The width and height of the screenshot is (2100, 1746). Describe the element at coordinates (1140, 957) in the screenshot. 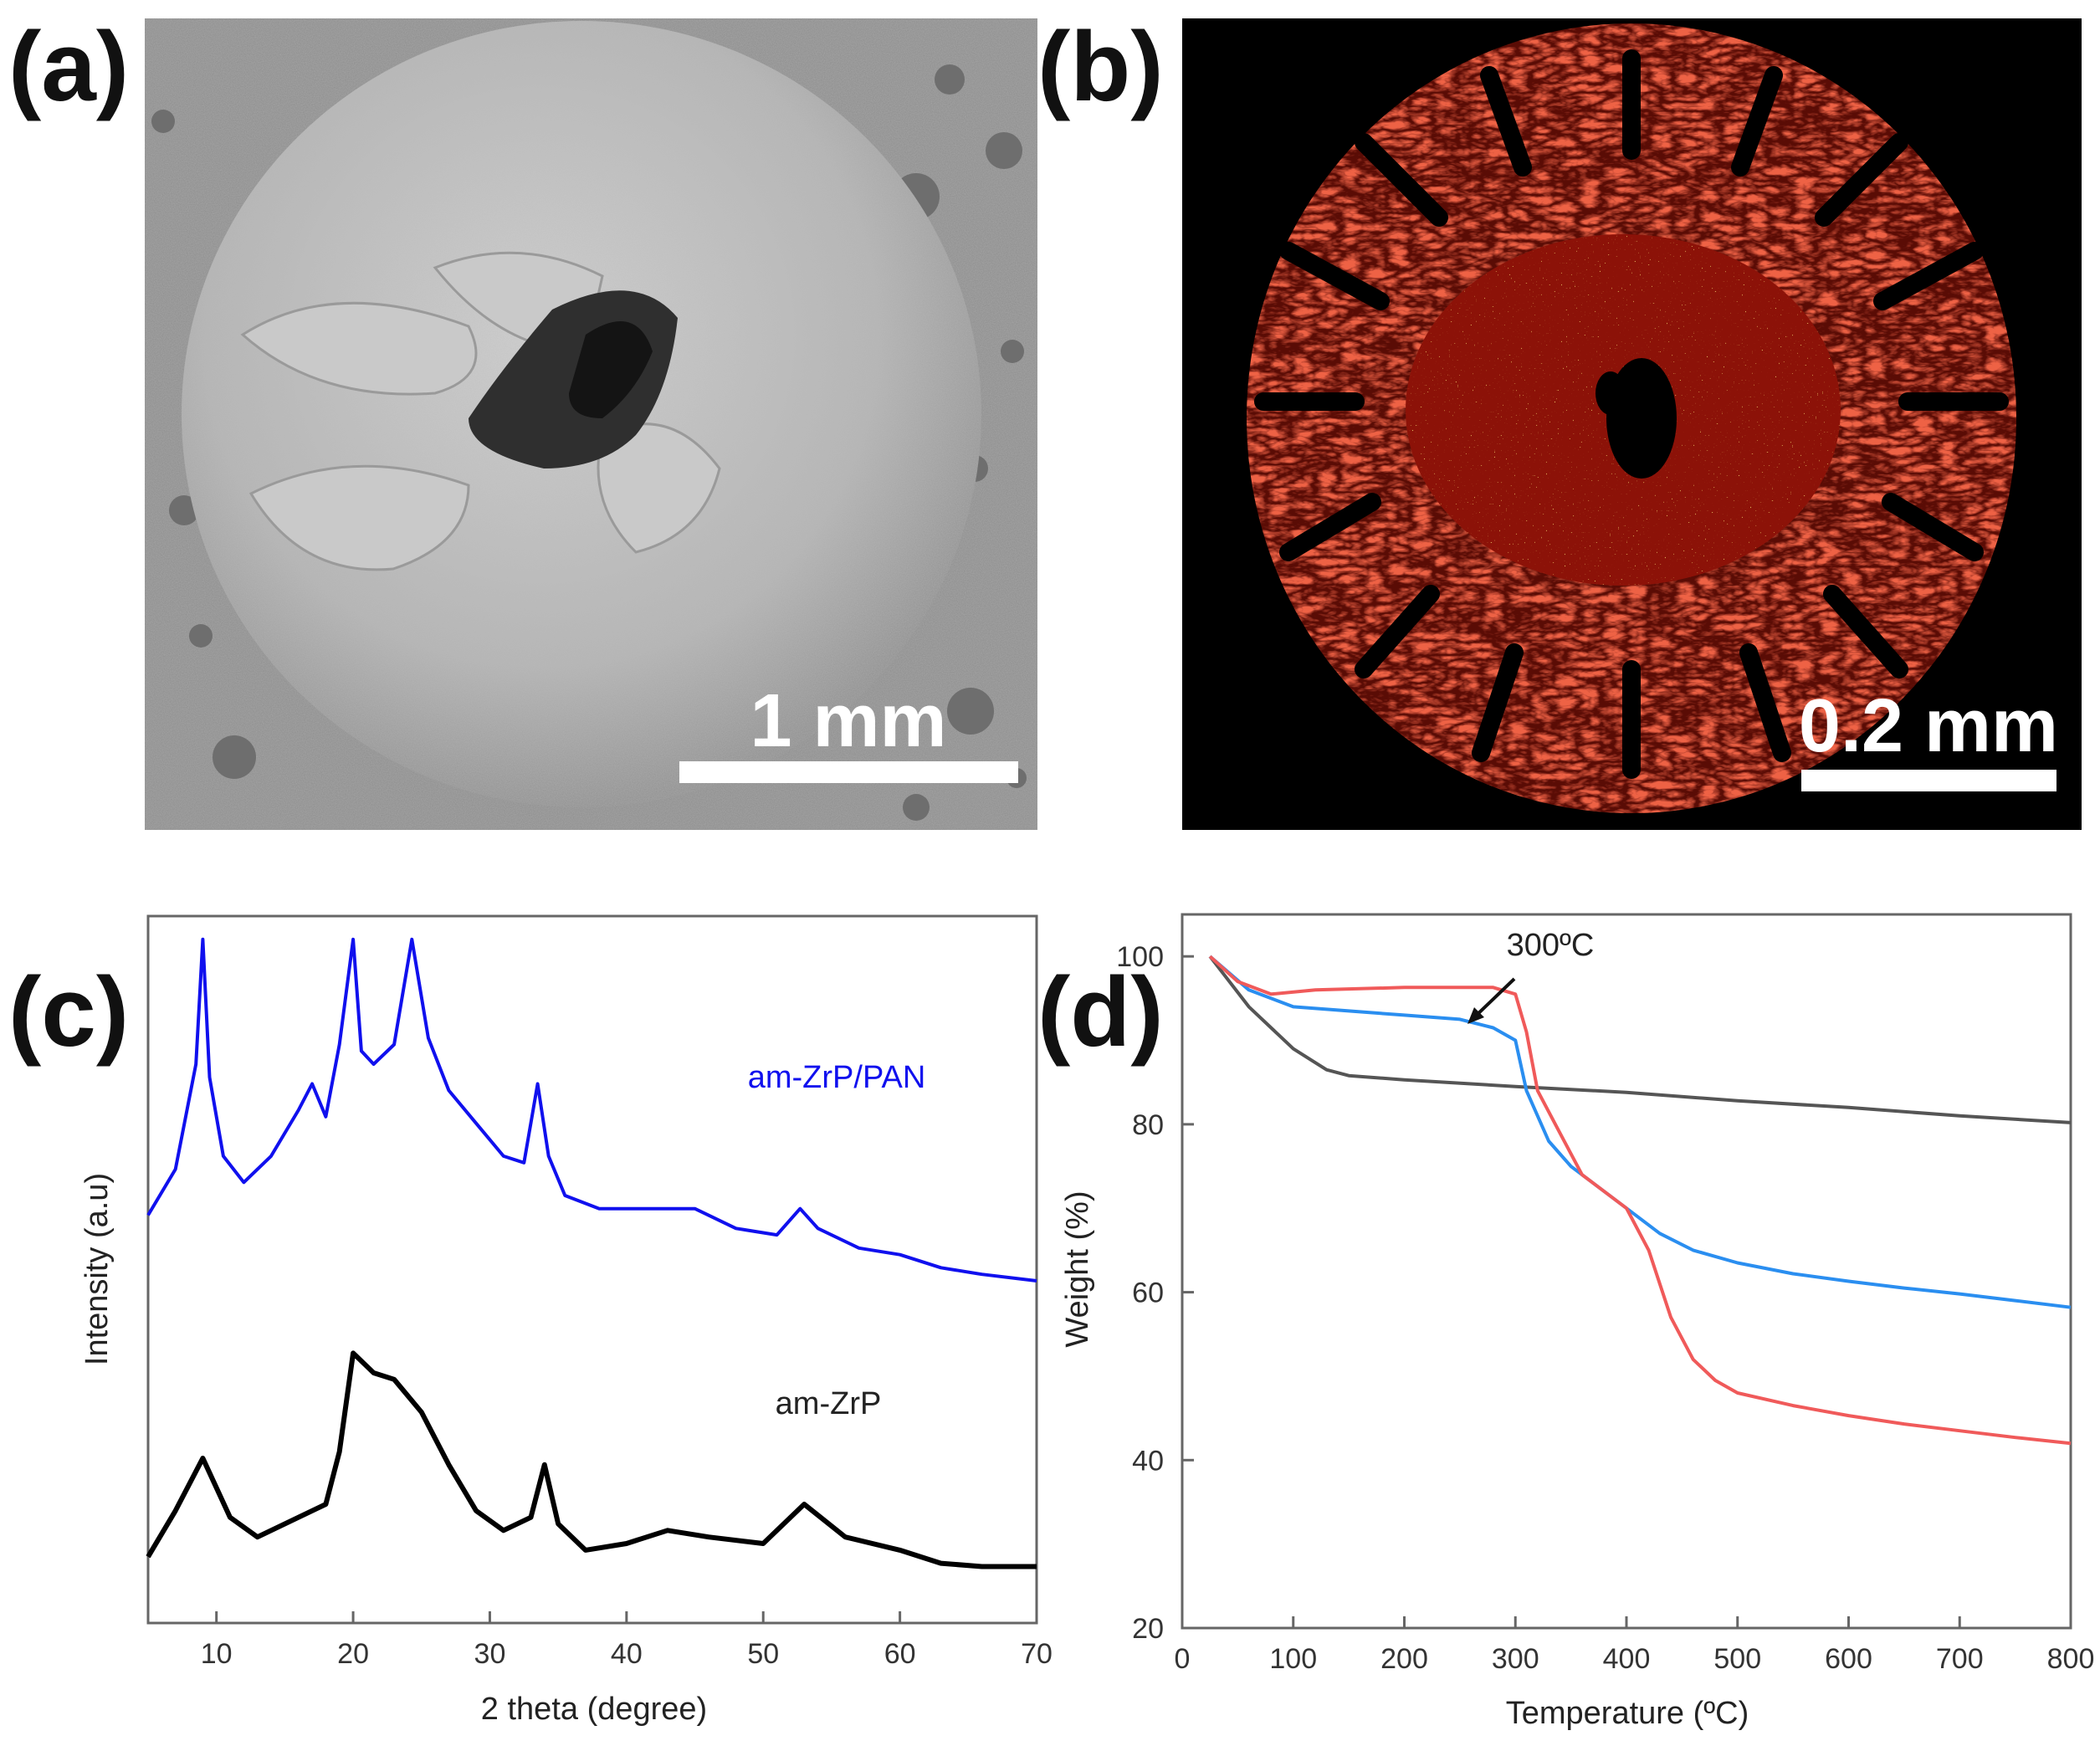

I see `tga-y-tick-label: 100` at that location.